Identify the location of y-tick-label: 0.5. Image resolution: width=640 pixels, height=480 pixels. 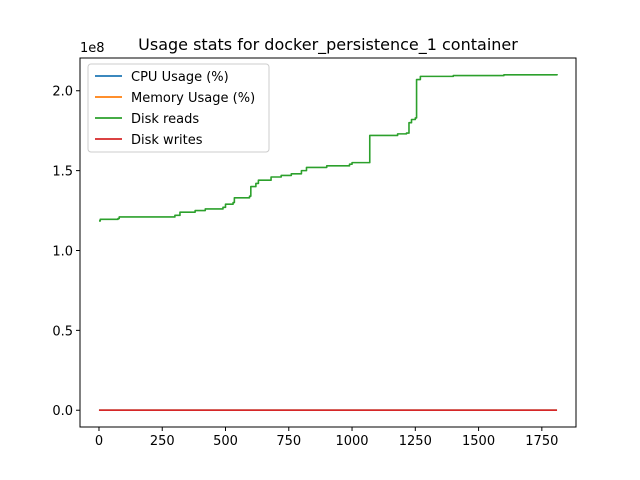
(62, 331).